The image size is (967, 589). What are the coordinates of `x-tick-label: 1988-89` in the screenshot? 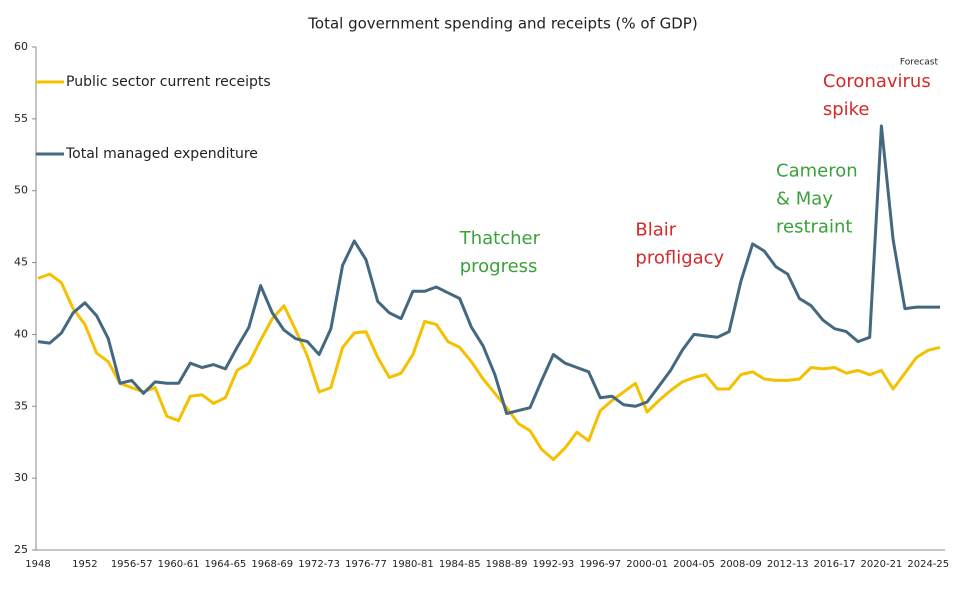 It's located at (507, 564).